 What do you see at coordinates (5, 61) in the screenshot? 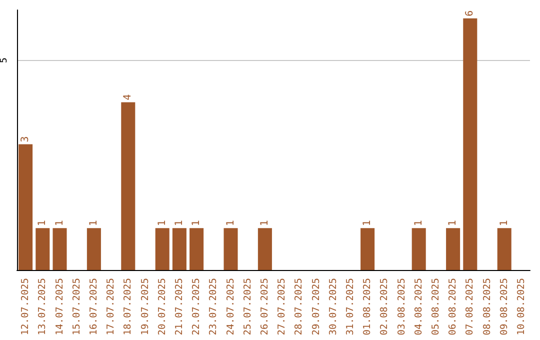
I see `y-tick-label: 5` at bounding box center [5, 61].